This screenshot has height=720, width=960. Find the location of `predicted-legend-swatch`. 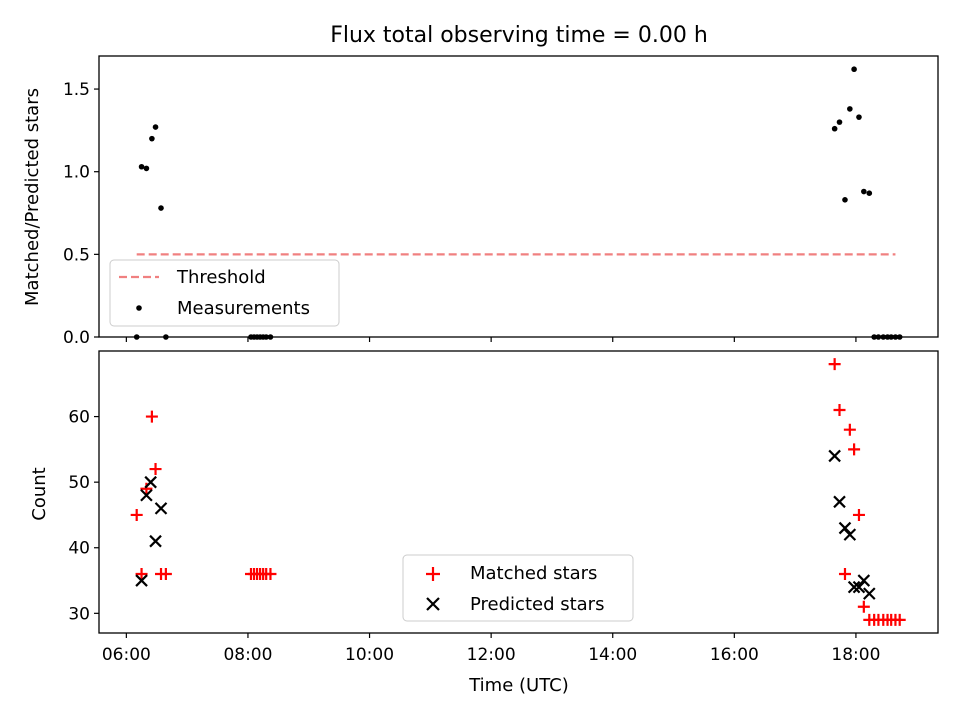

predicted-legend-swatch is located at coordinates (433, 604).